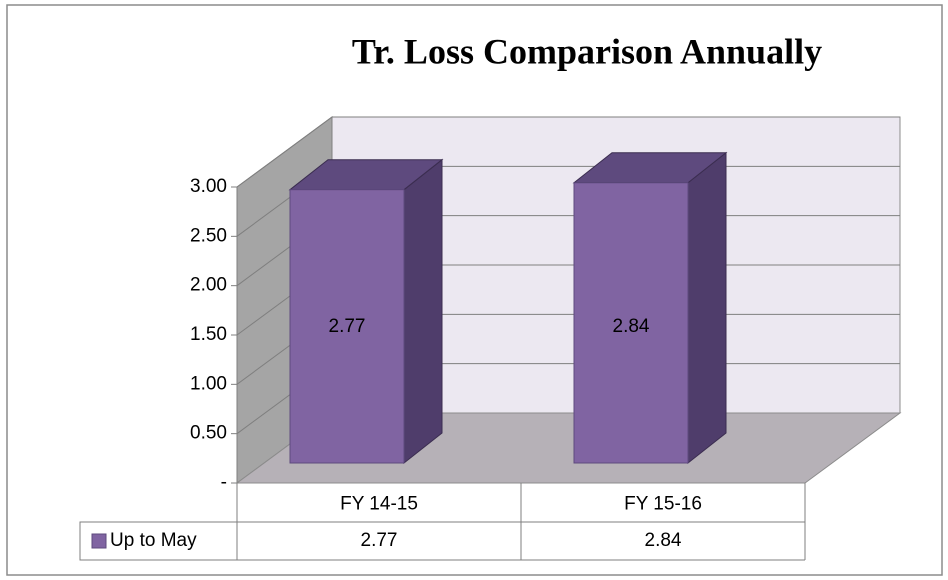 The height and width of the screenshot is (580, 948). I want to click on y-tick-label: 1.50, so click(208, 334).